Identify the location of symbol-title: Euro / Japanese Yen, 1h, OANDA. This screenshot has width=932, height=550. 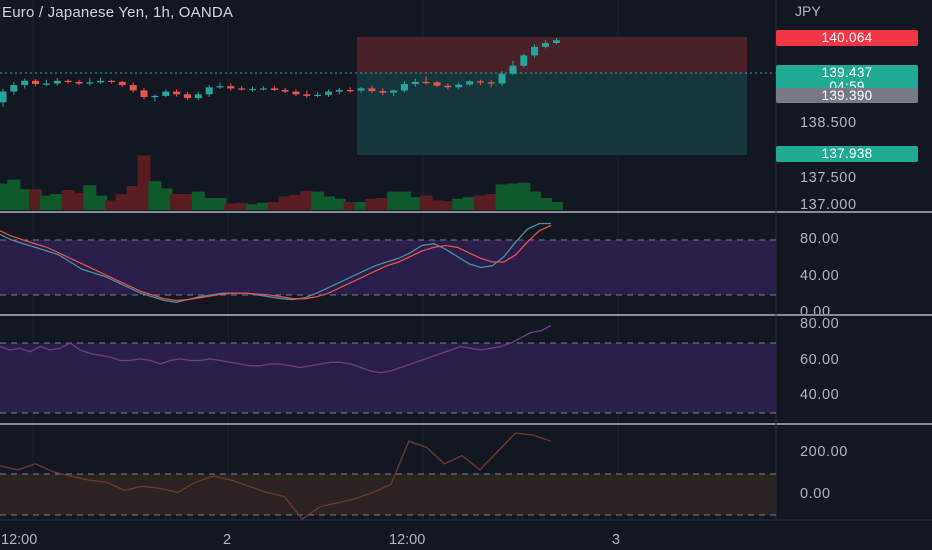
(118, 12).